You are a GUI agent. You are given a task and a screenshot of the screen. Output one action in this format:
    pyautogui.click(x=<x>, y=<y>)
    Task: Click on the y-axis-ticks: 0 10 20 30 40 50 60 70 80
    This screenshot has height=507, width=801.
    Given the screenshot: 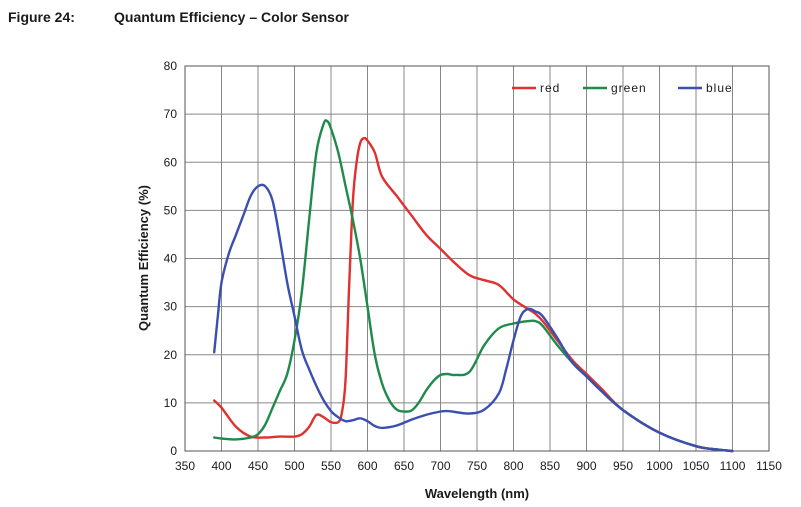 What is the action you would take?
    pyautogui.click(x=171, y=258)
    